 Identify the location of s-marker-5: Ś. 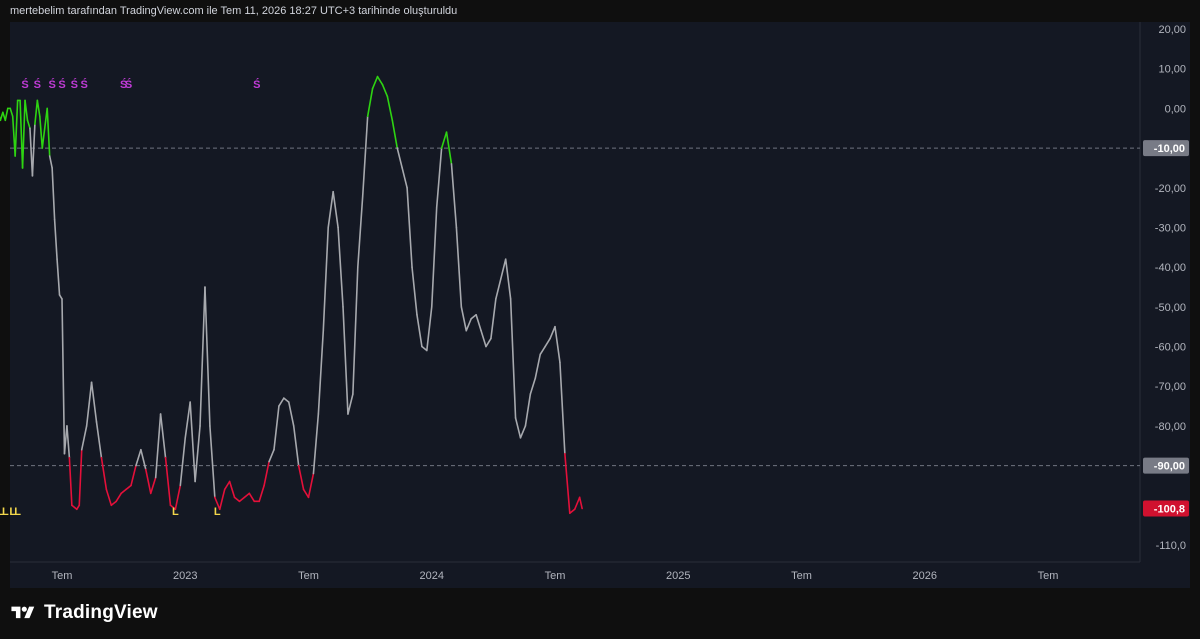
(84, 84).